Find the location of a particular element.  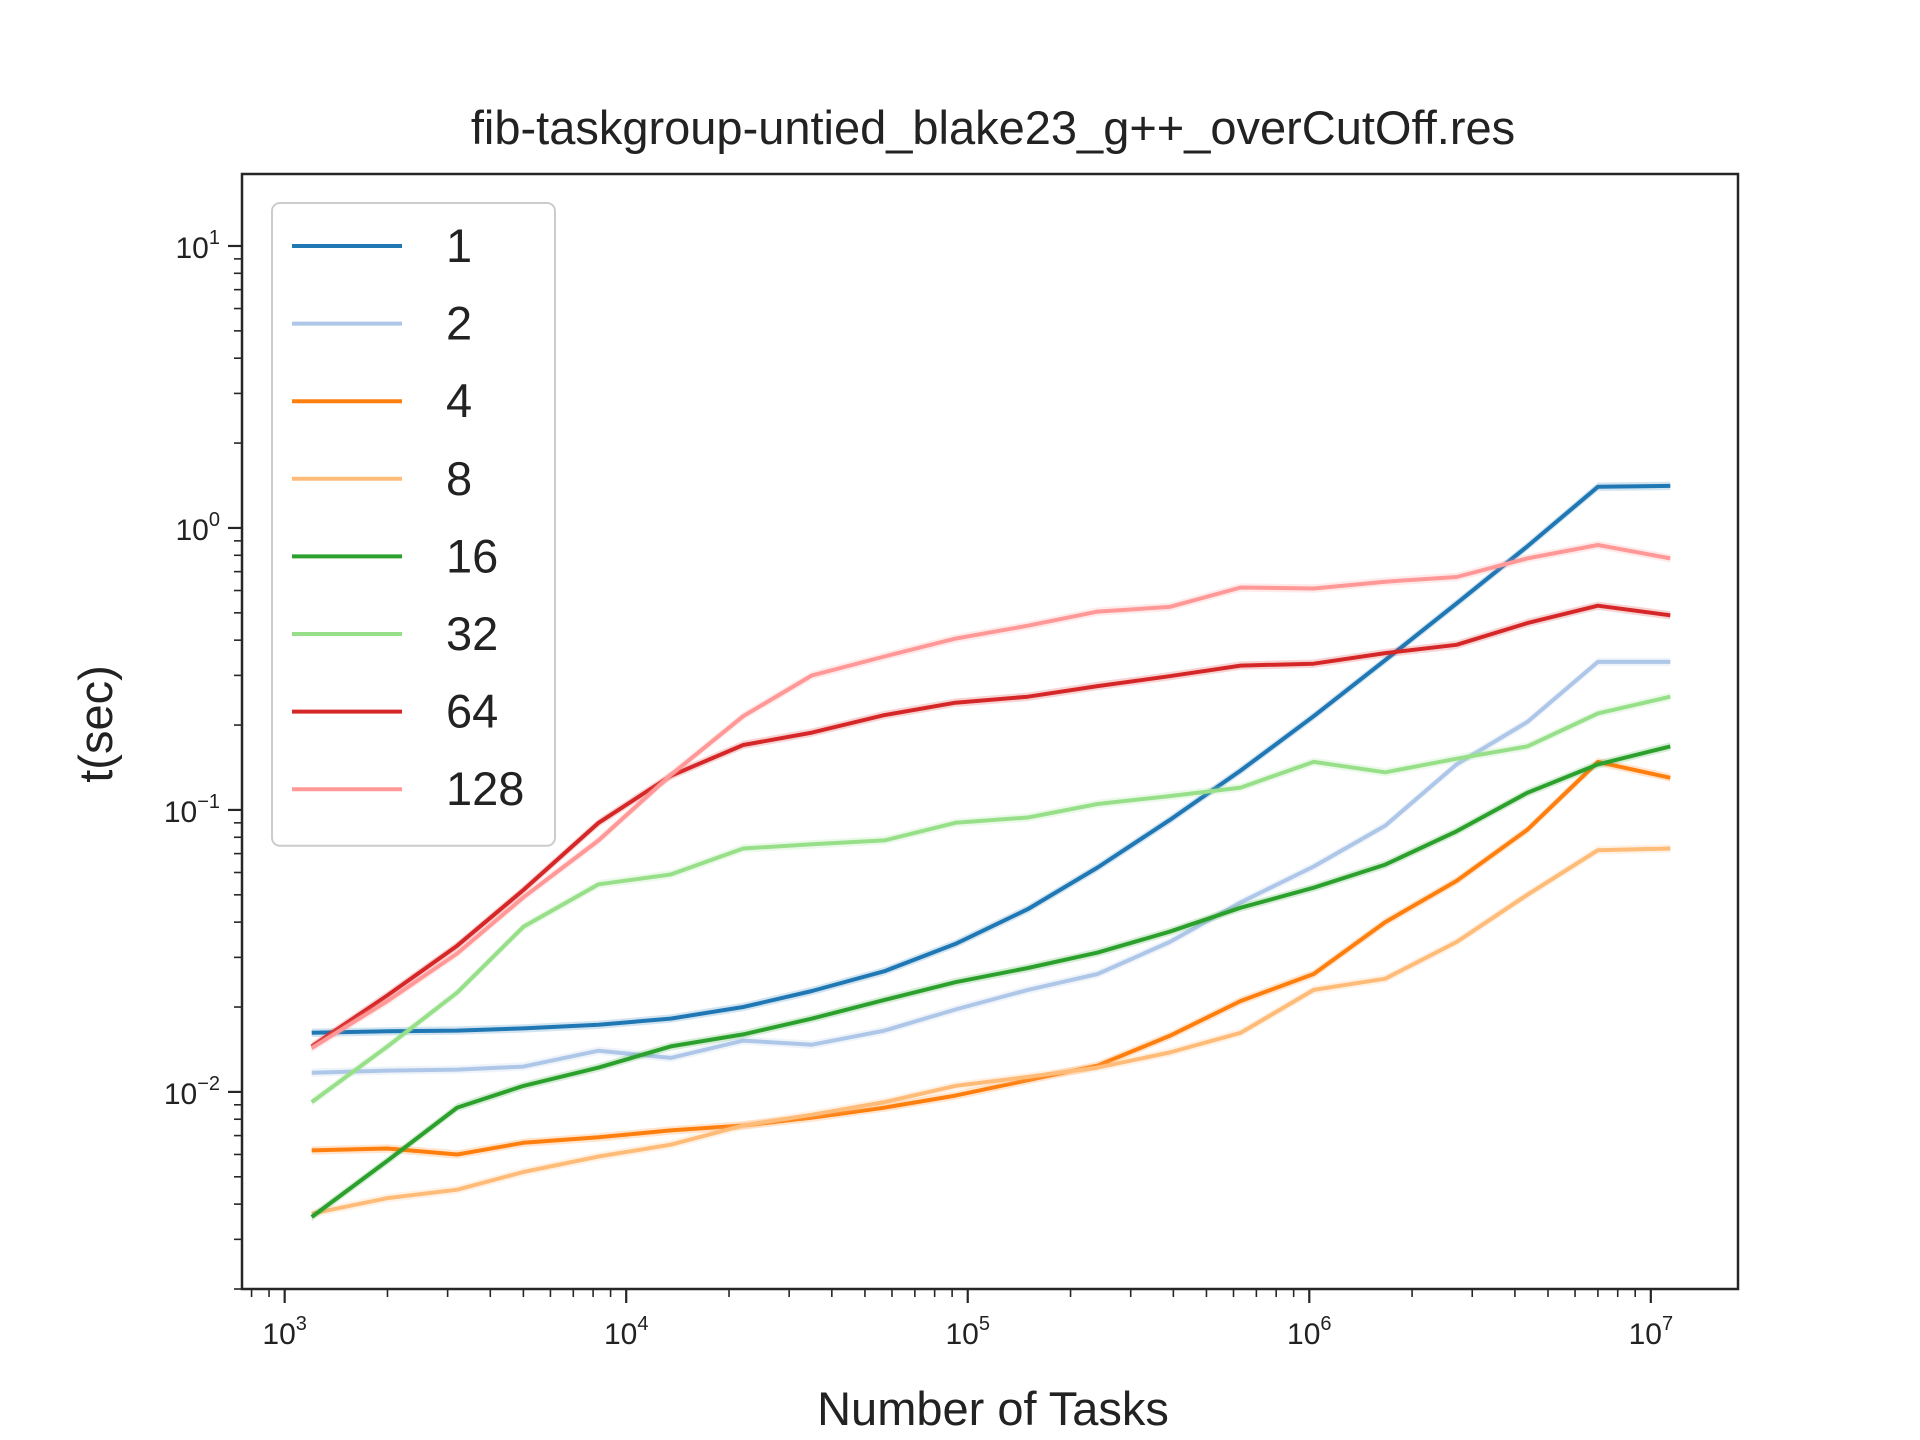

legend-label: 4 is located at coordinates (459, 400).